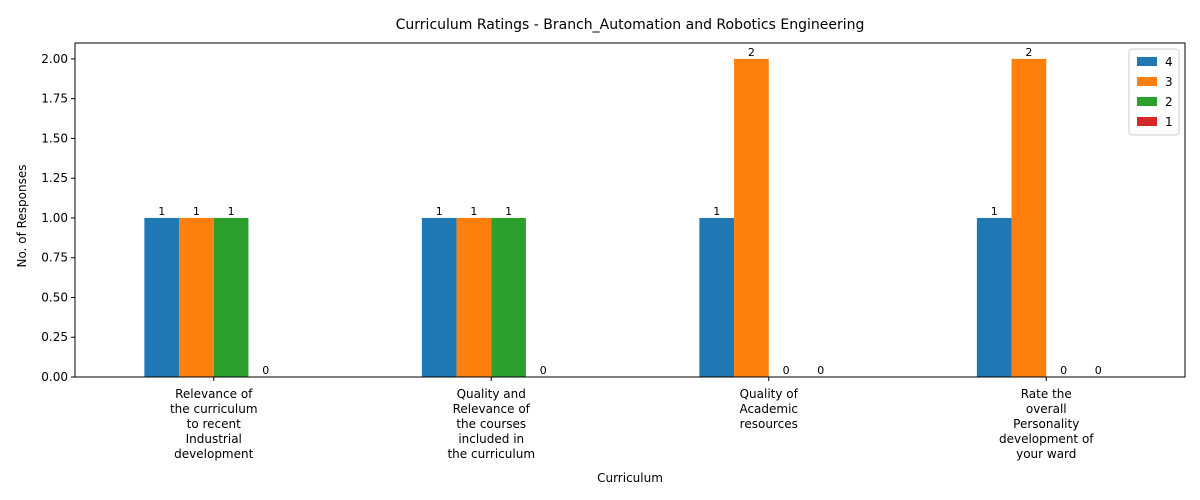 The height and width of the screenshot is (500, 1200). Describe the element at coordinates (54, 138) in the screenshot. I see `y-tick-label: 1.50` at that location.